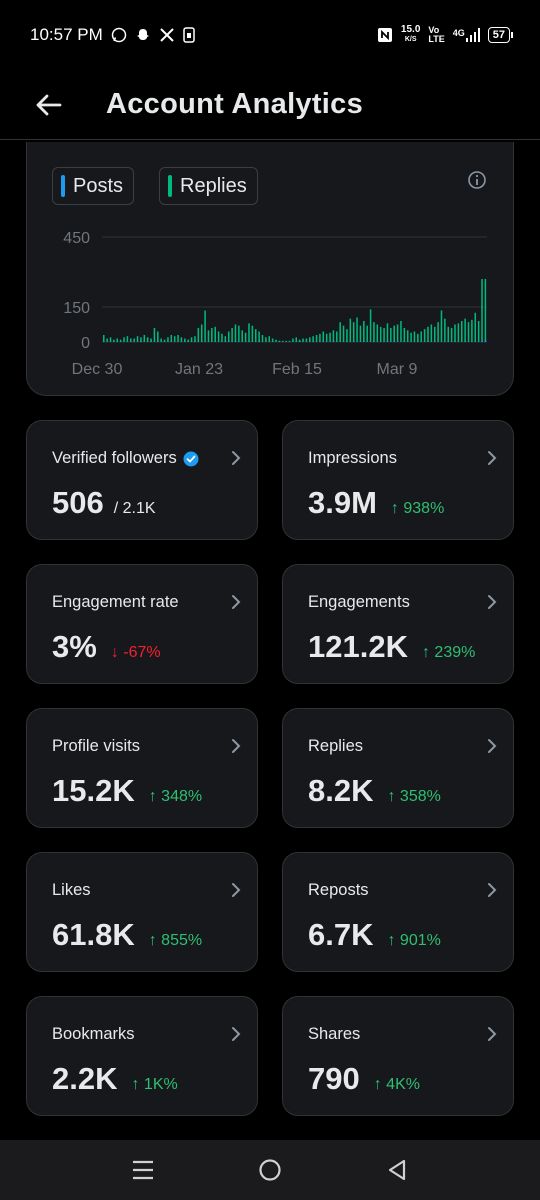 The height and width of the screenshot is (1200, 540). I want to click on home-circle-icon, so click(270, 1170).